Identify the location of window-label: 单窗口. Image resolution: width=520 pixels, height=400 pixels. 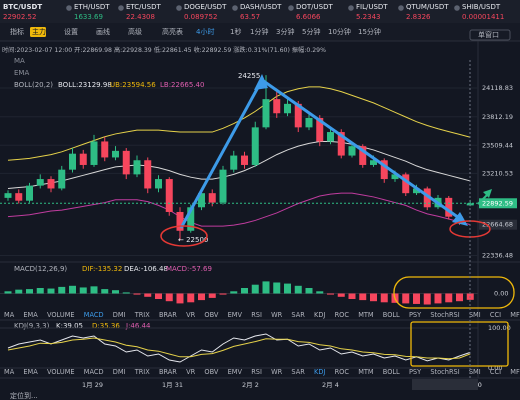
(488, 34).